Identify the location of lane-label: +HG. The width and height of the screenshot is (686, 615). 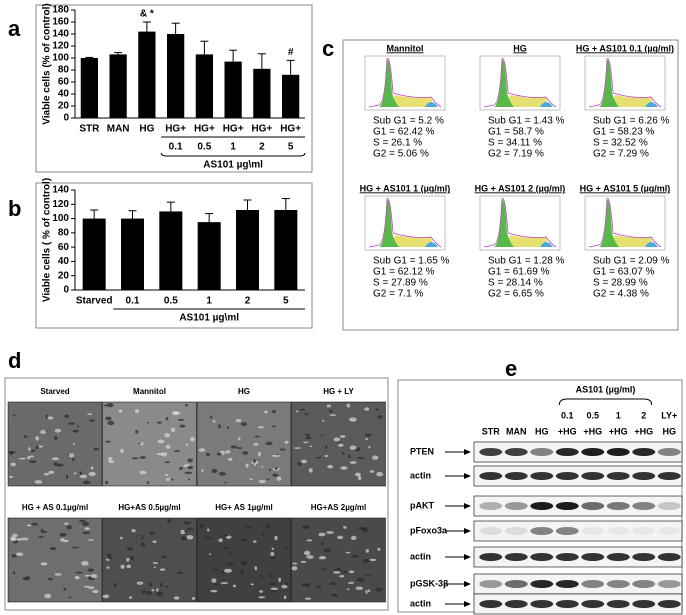
(618, 431).